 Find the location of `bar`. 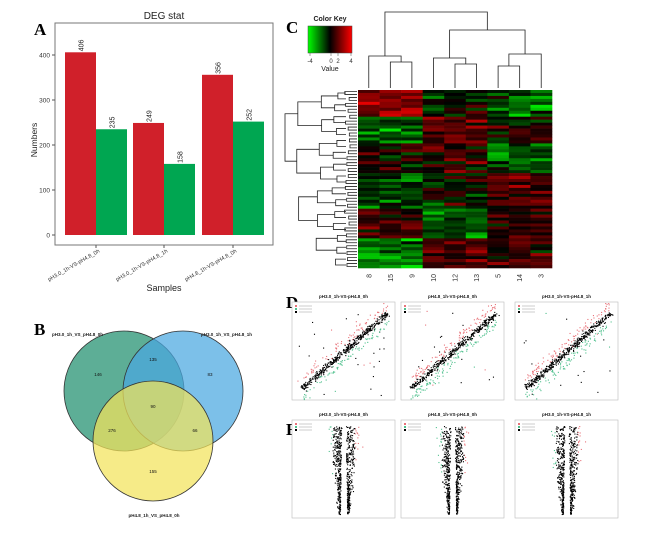

bar is located at coordinates (217, 154).